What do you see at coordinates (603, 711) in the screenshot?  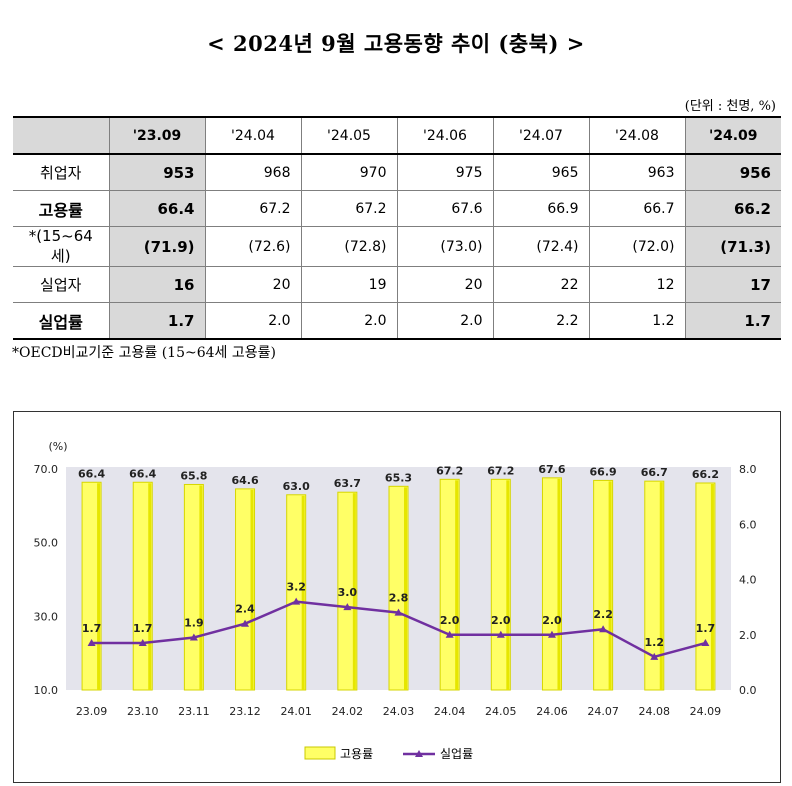 I see `x-tick-label: 24.07` at bounding box center [603, 711].